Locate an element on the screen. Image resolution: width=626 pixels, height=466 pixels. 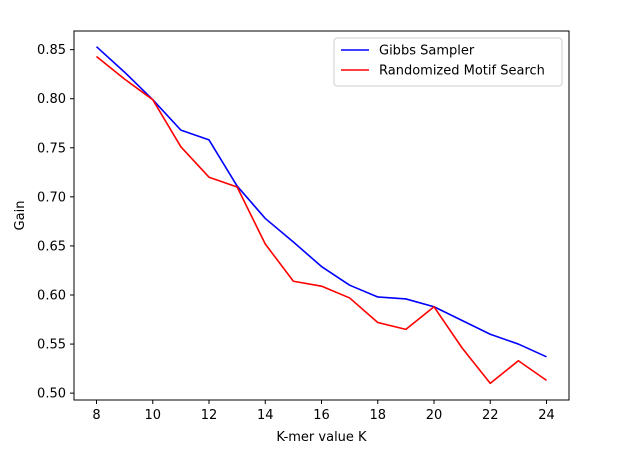
y-tick-label: 0.60 is located at coordinates (51, 295).